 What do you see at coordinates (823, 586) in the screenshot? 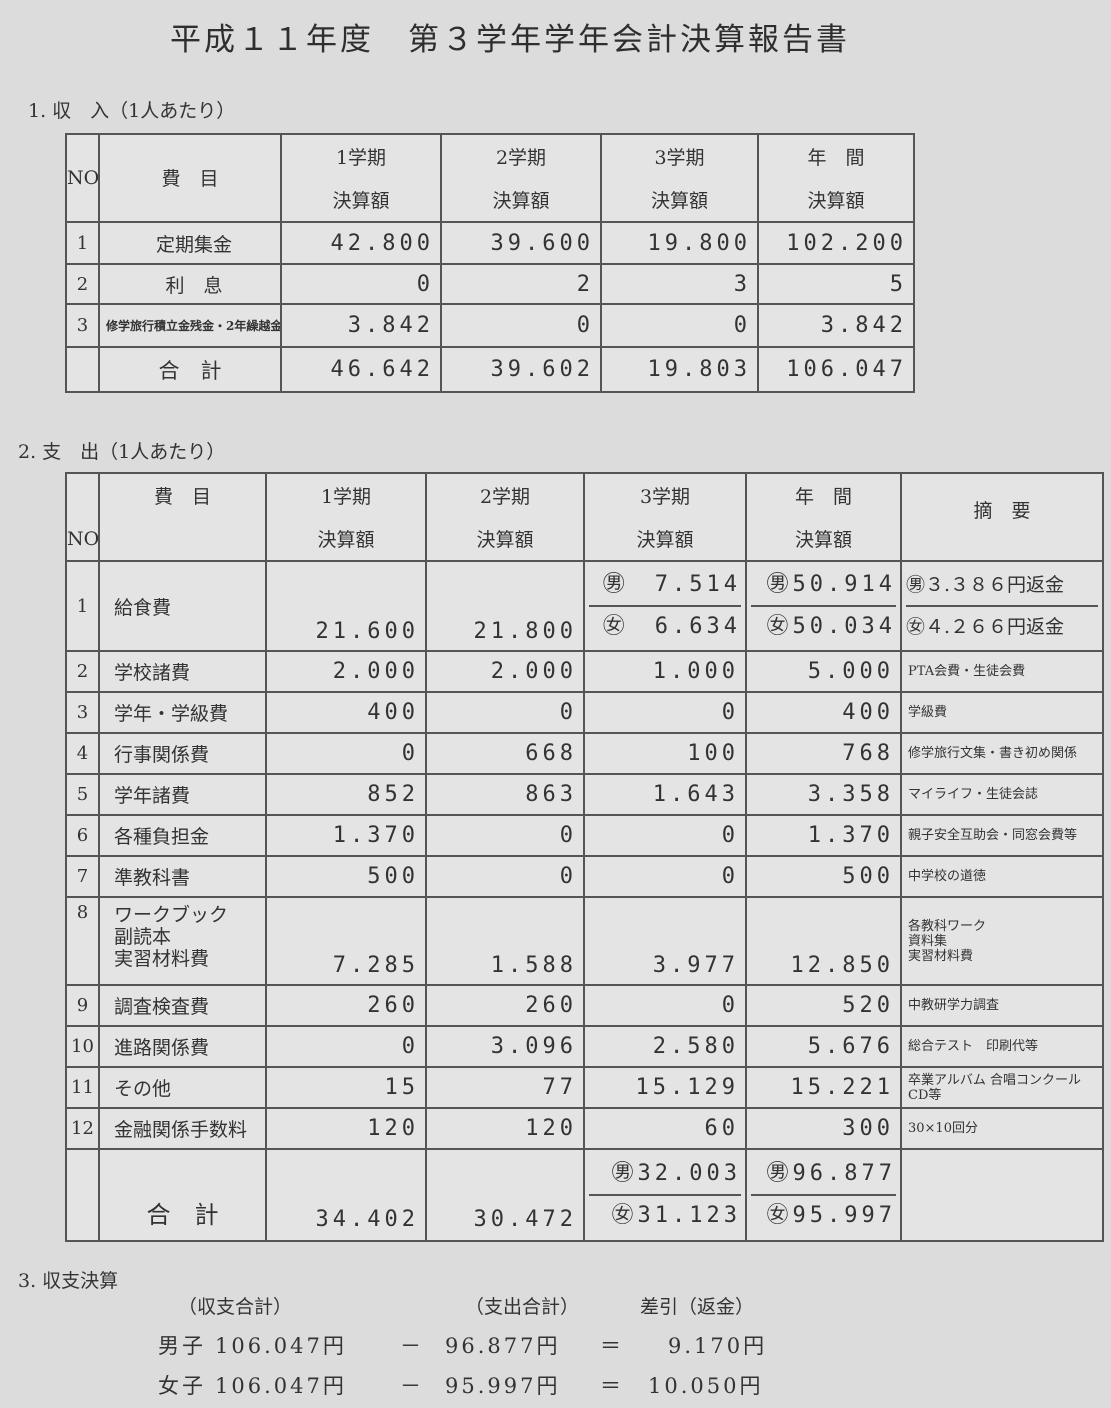
I see `row-year-male: ㊚50.914` at bounding box center [823, 586].